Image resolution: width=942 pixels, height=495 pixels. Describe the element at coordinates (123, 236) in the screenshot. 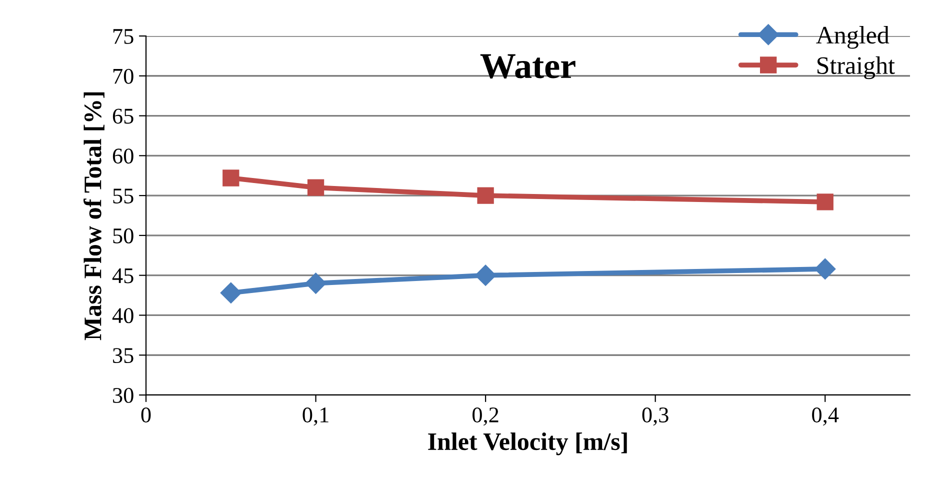

I see `y-tick-label: 50` at that location.